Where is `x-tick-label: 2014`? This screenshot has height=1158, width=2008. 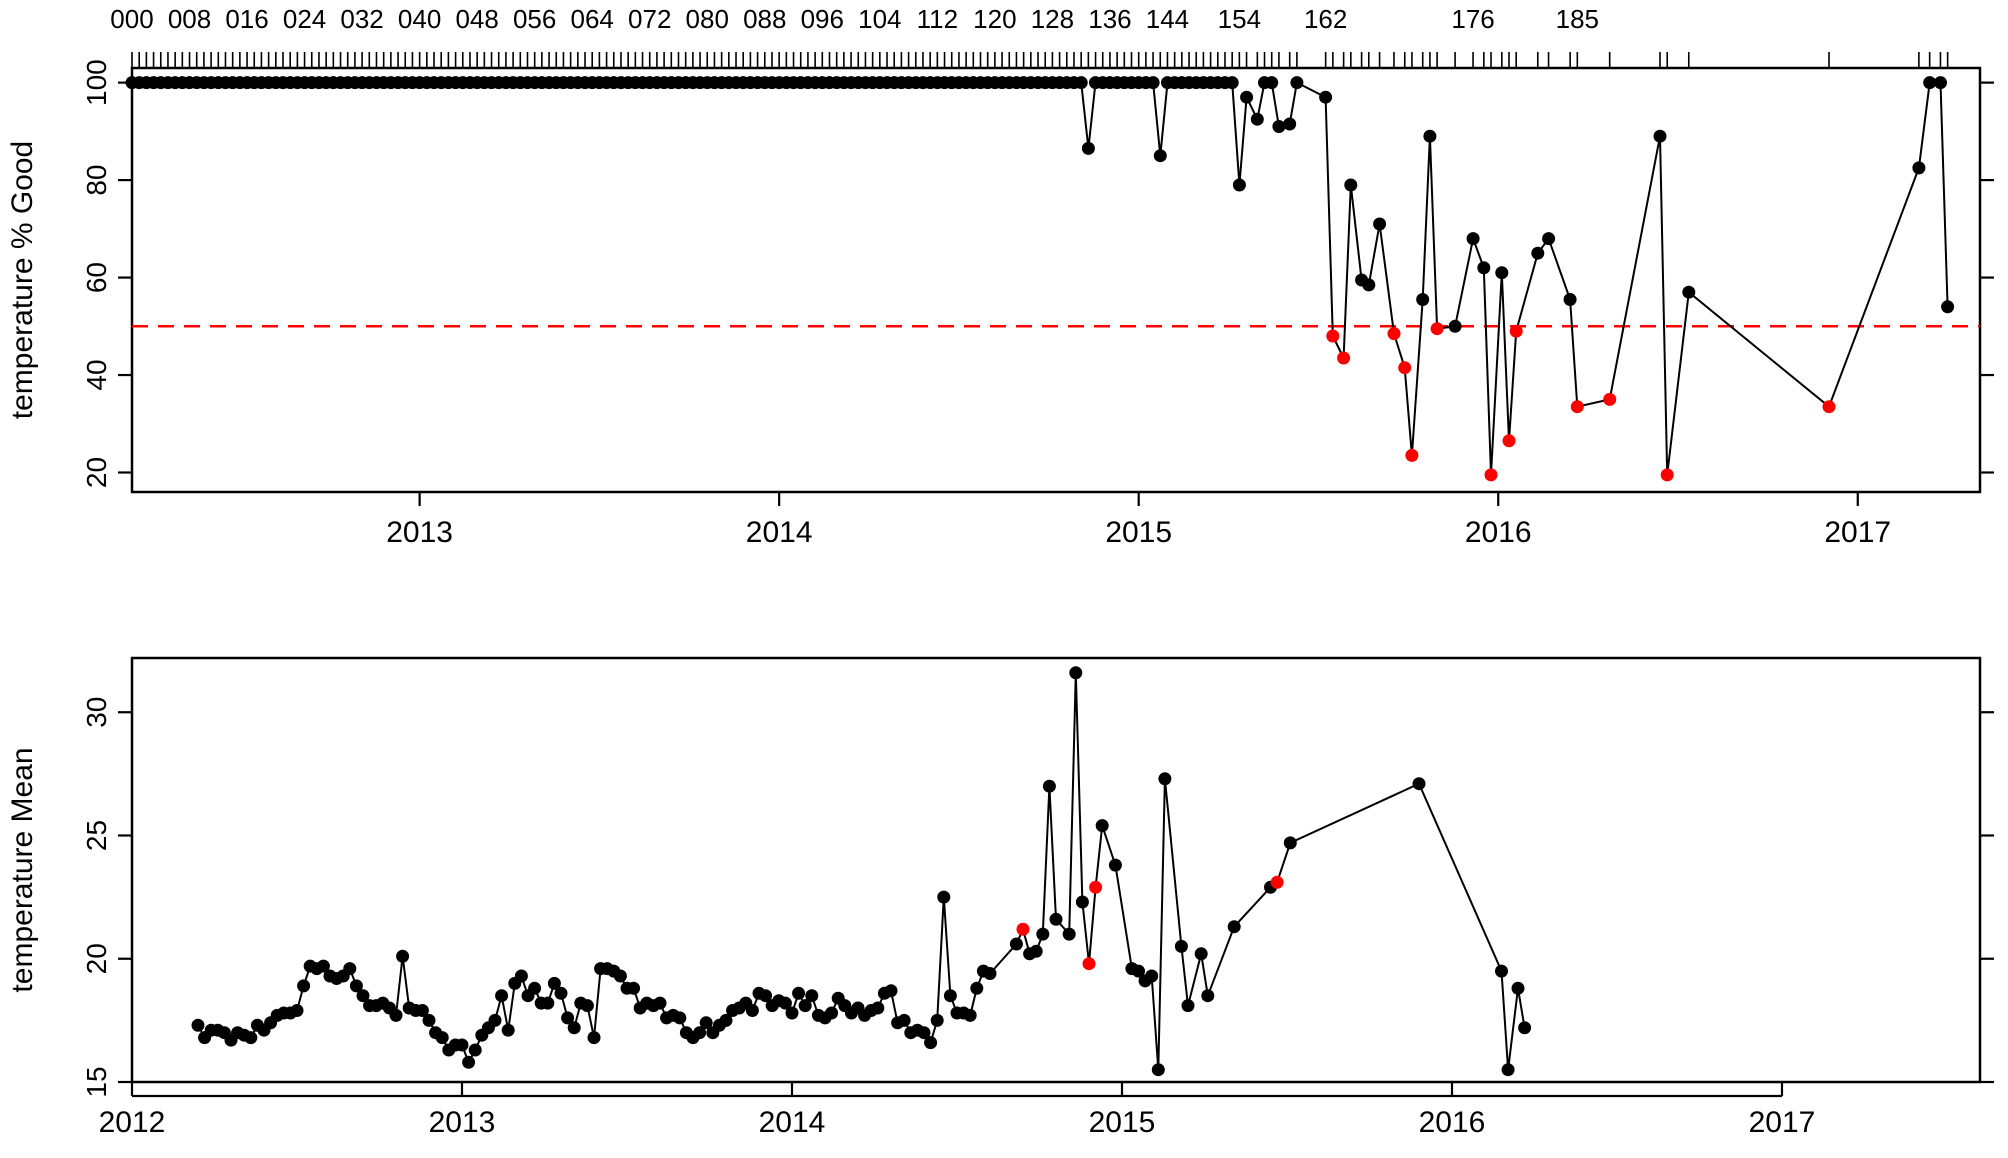
x-tick-label: 2014 is located at coordinates (792, 1122).